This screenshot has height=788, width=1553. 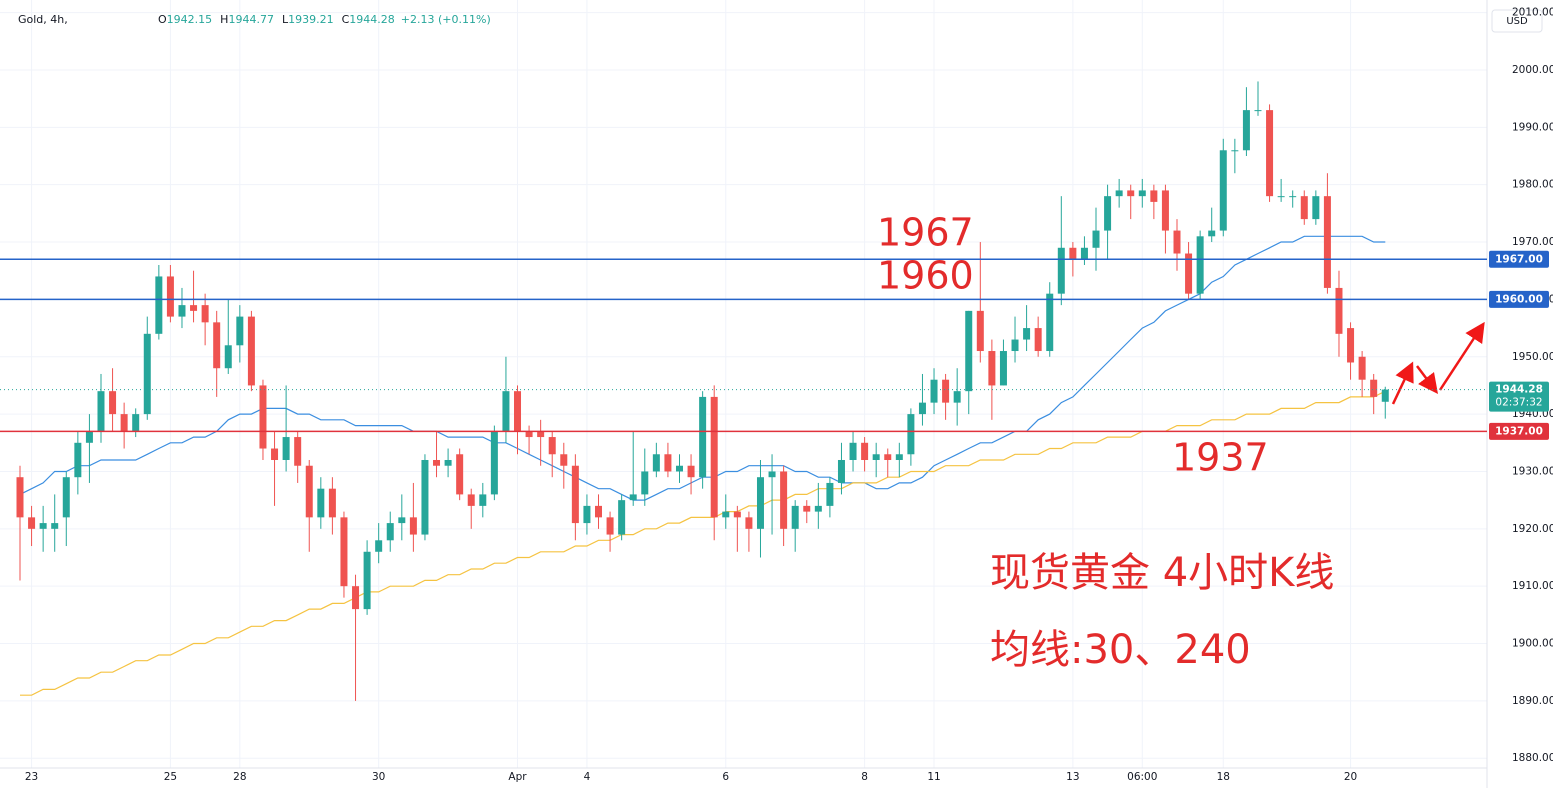 What do you see at coordinates (1223, 777) in the screenshot?
I see `x-tick-label: 18` at bounding box center [1223, 777].